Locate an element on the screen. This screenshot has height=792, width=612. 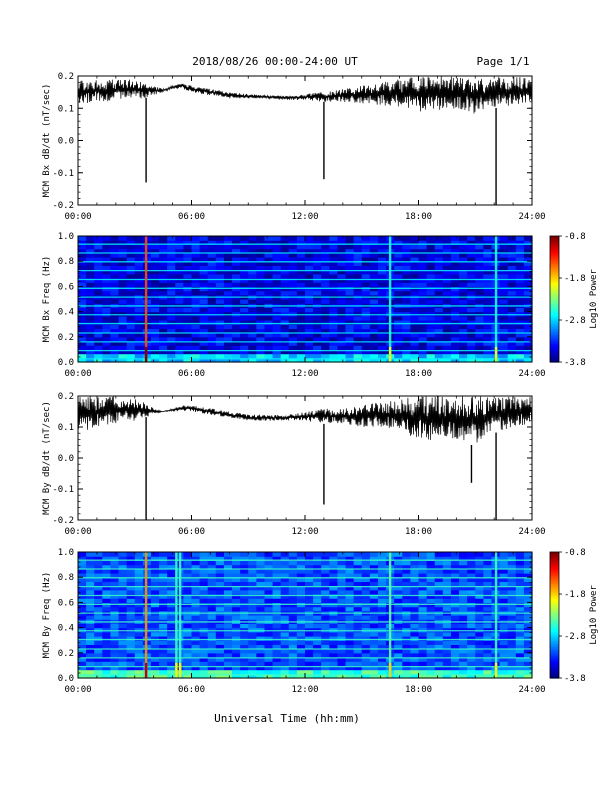
y-tick-label: 0.0 is located at coordinates (66, 142).